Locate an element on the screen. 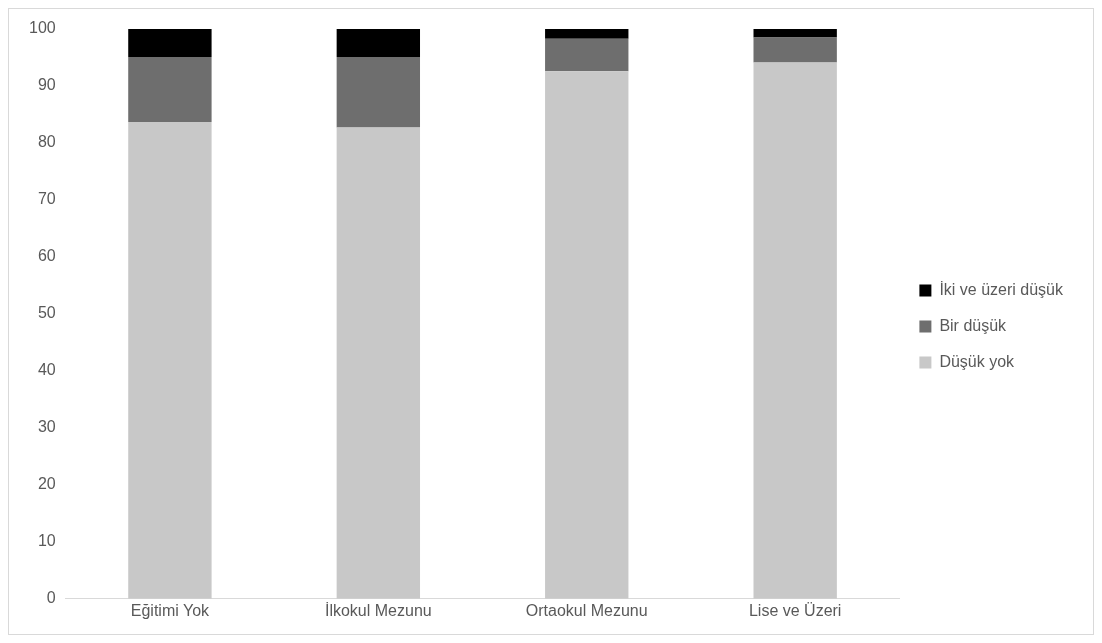 Image resolution: width=1102 pixels, height=643 pixels. y-tick-label: 60 is located at coordinates (46, 256).